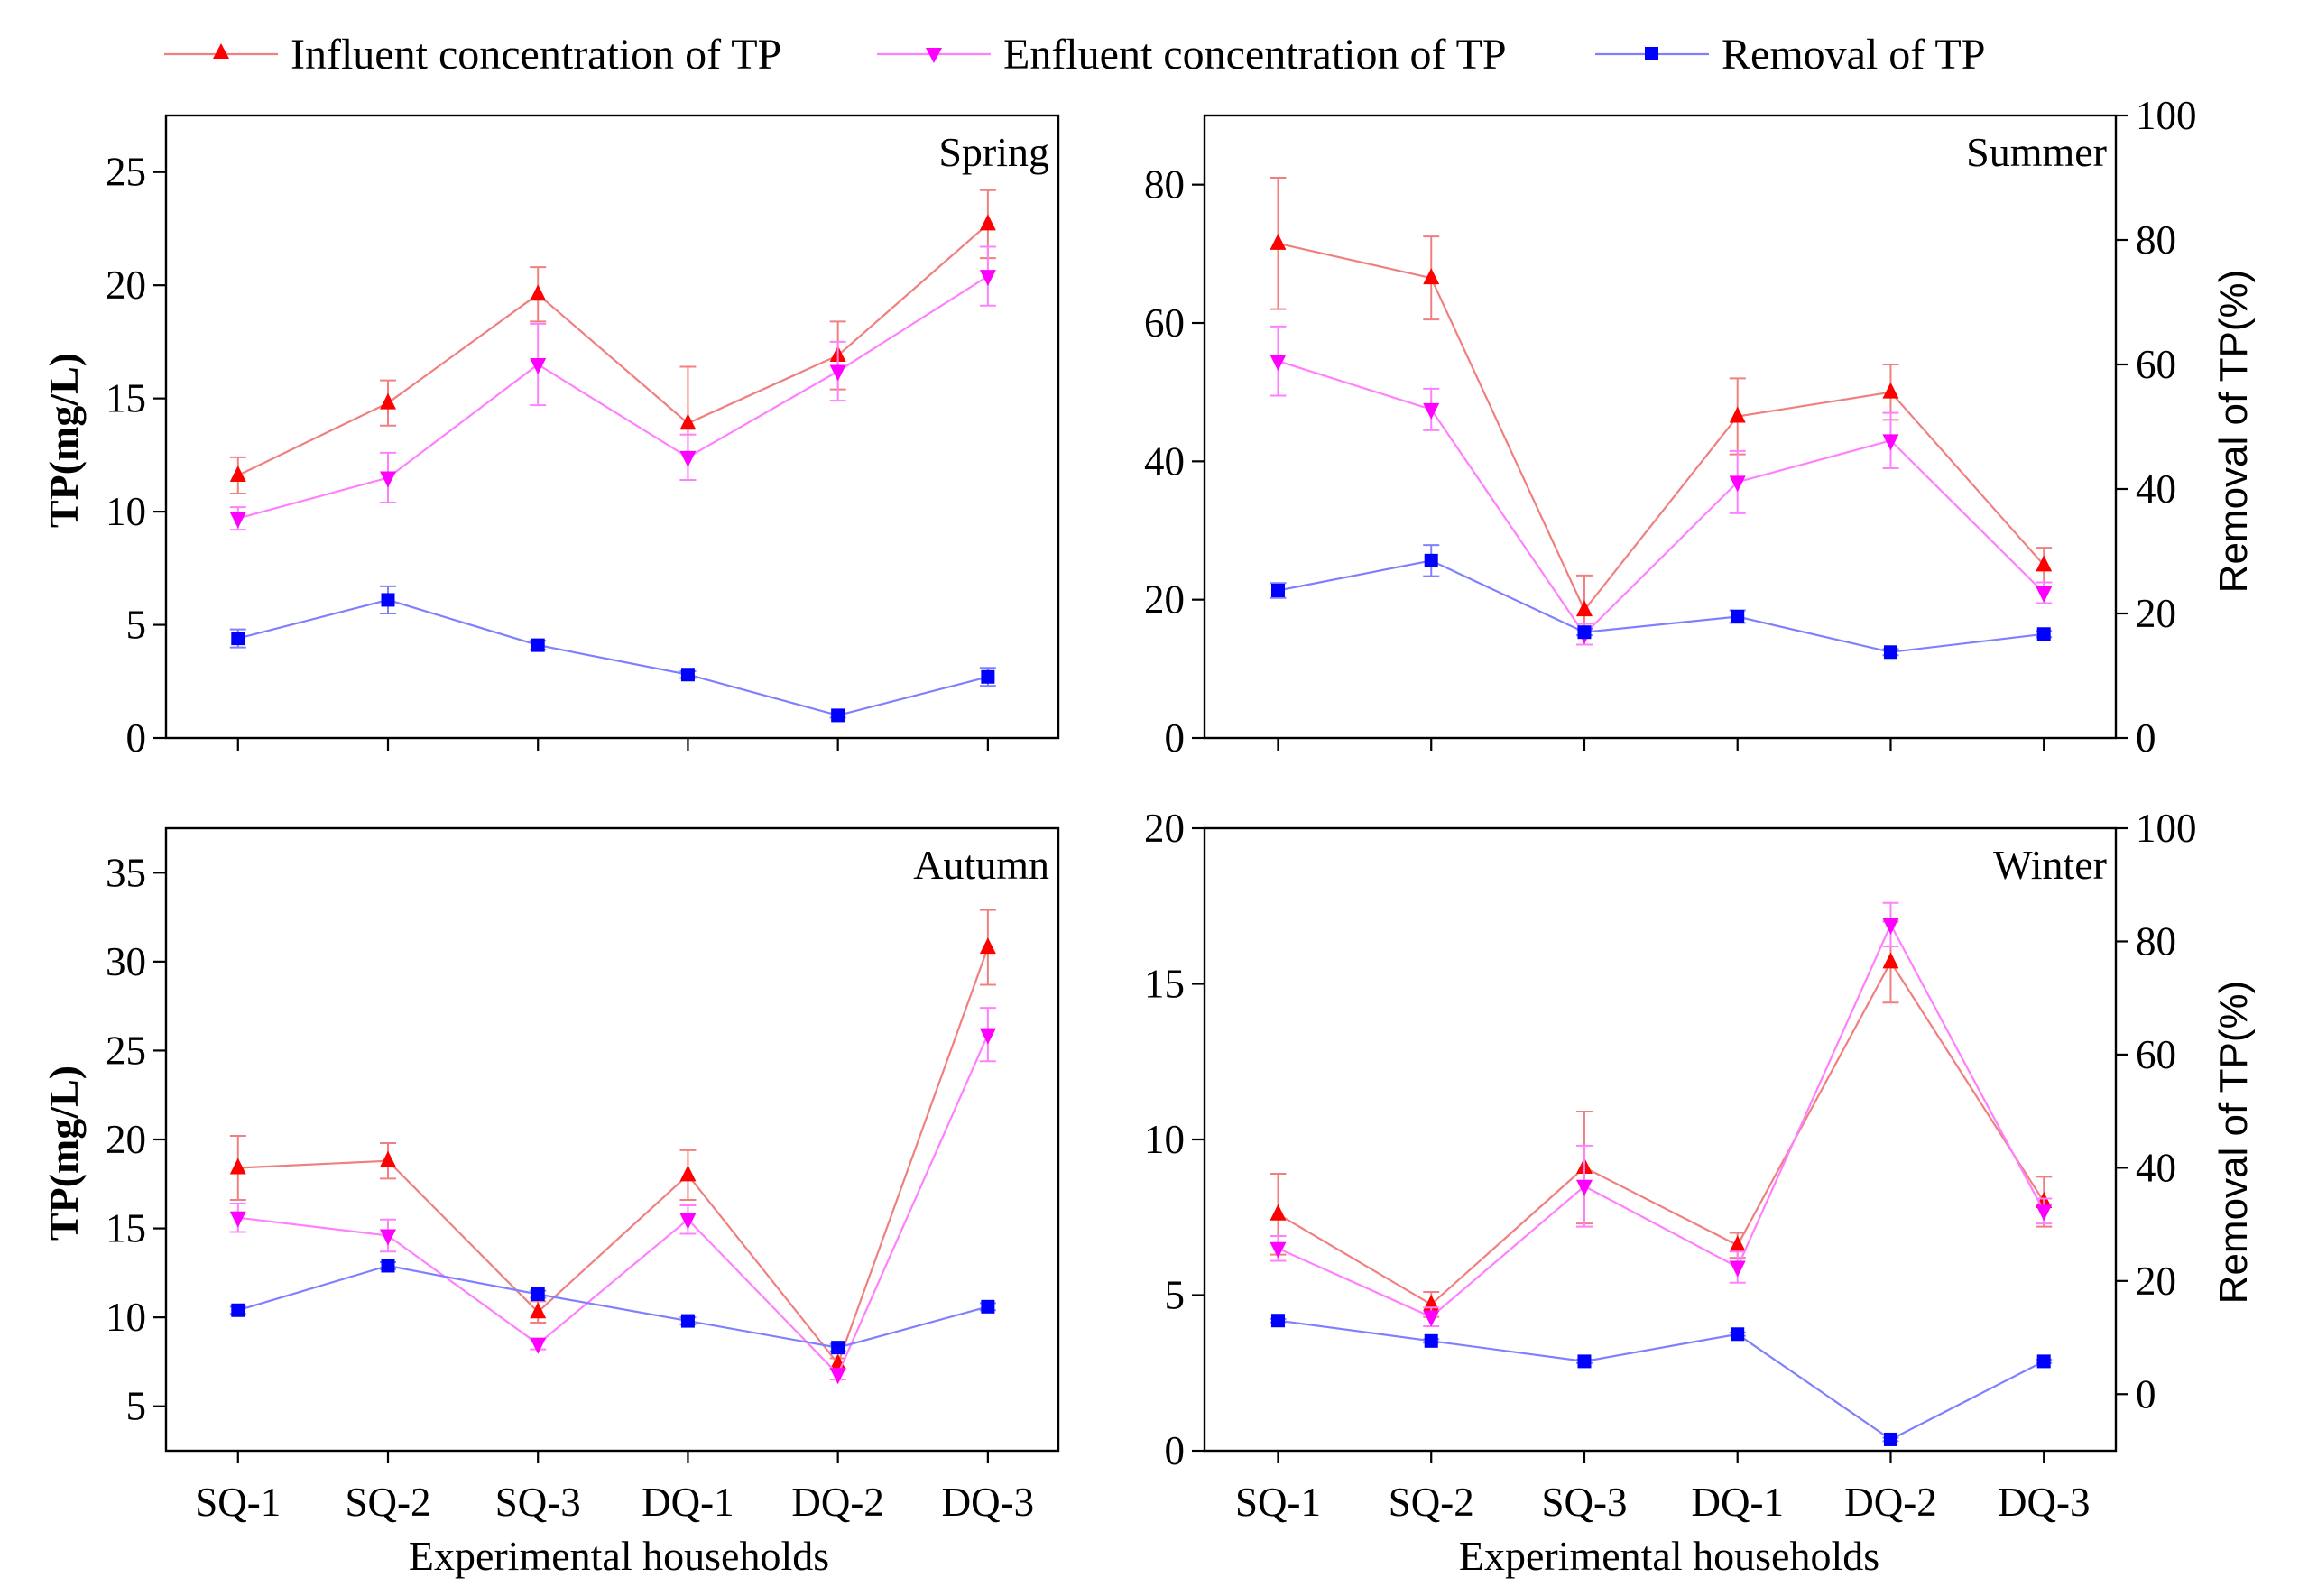 The image size is (2299, 1596). I want to click on y2-axis-label-top: Removal of TP(%), so click(2233, 432).